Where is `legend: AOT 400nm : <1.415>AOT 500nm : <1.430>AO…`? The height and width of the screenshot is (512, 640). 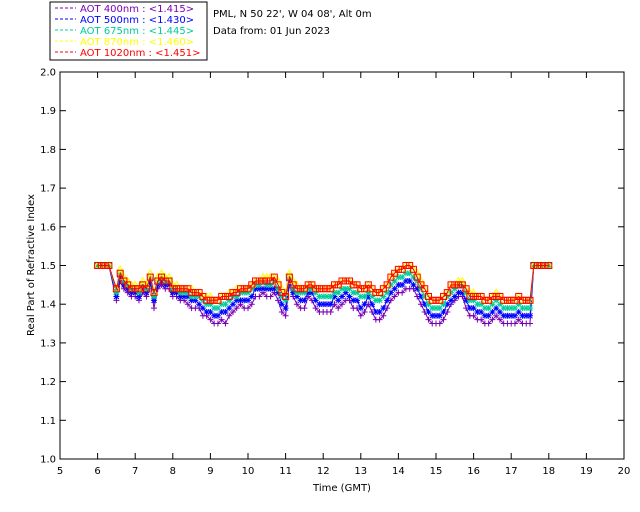 legend: AOT 400nm : <1.415>AOT 500nm : <1.430>AO… is located at coordinates (127, 31).